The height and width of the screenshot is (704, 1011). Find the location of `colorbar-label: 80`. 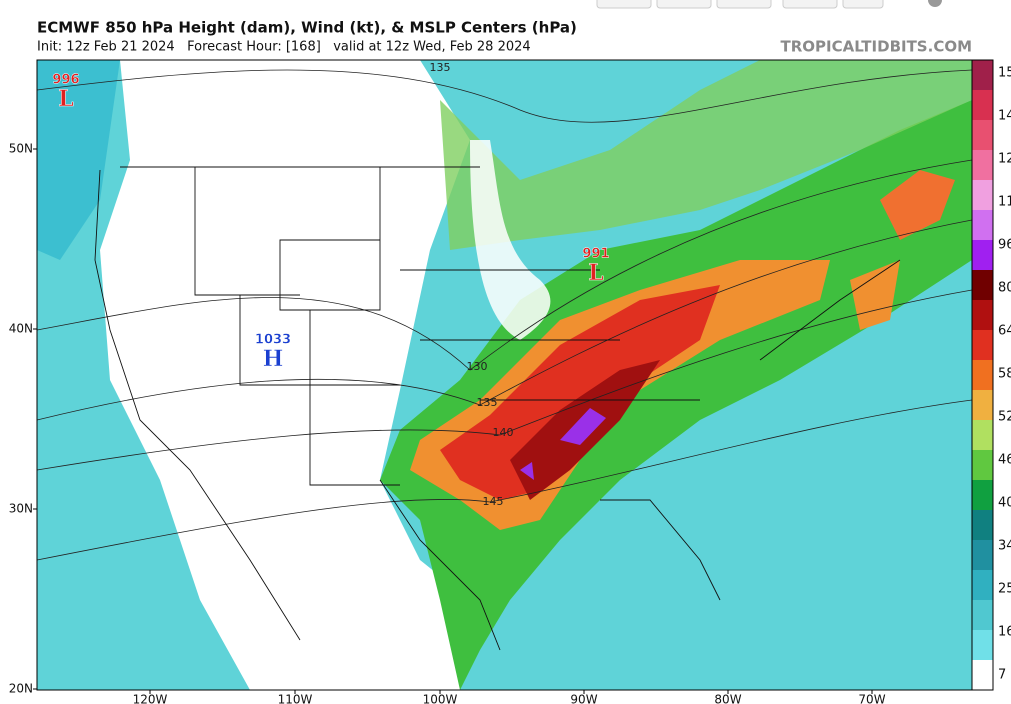

colorbar-label: 80 is located at coordinates (1004, 288).